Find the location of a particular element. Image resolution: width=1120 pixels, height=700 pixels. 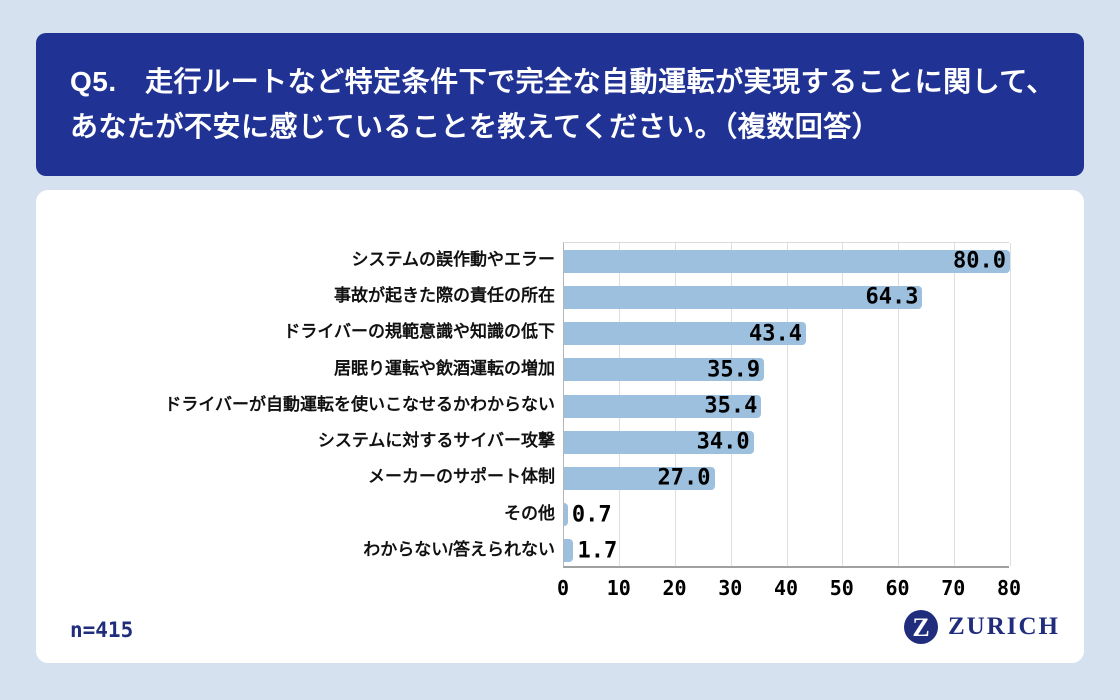

bar-value-label: 43.4 is located at coordinates (775, 334).